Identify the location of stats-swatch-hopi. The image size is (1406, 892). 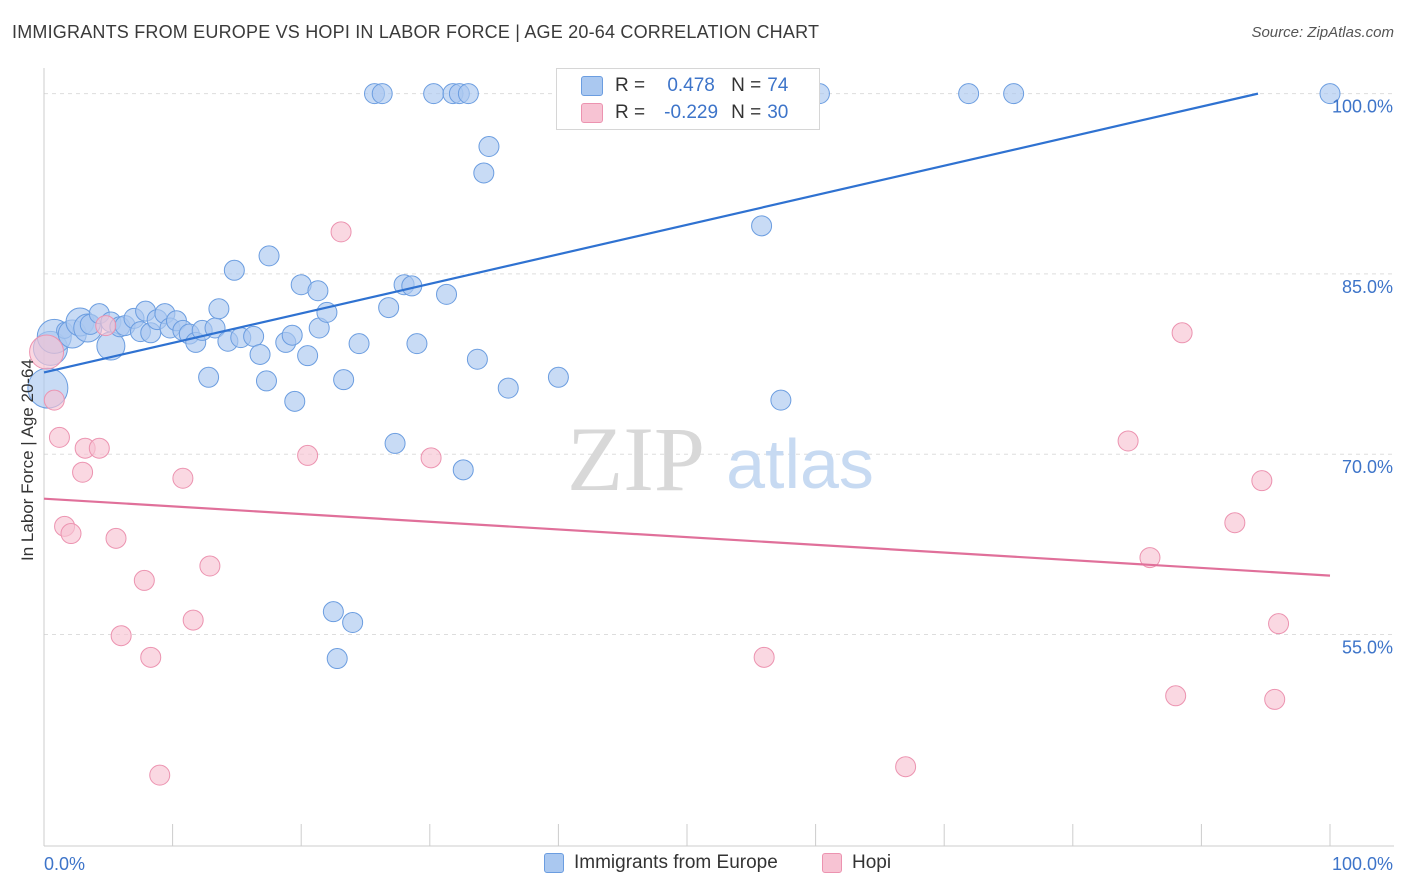
(592, 113).